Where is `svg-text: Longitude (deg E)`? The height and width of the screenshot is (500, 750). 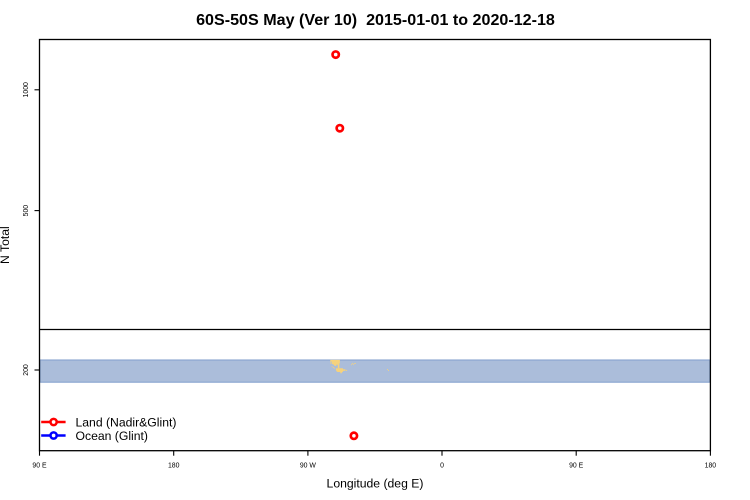
svg-text: Longitude (deg E) is located at coordinates (375, 484).